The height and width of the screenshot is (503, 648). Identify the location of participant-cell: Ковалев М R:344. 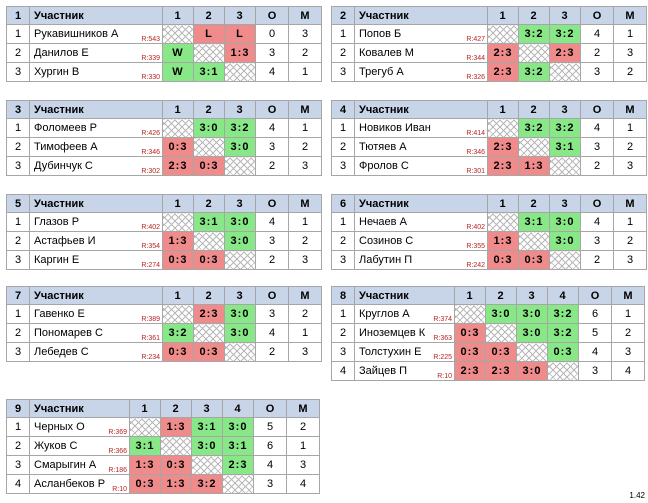
(421, 53).